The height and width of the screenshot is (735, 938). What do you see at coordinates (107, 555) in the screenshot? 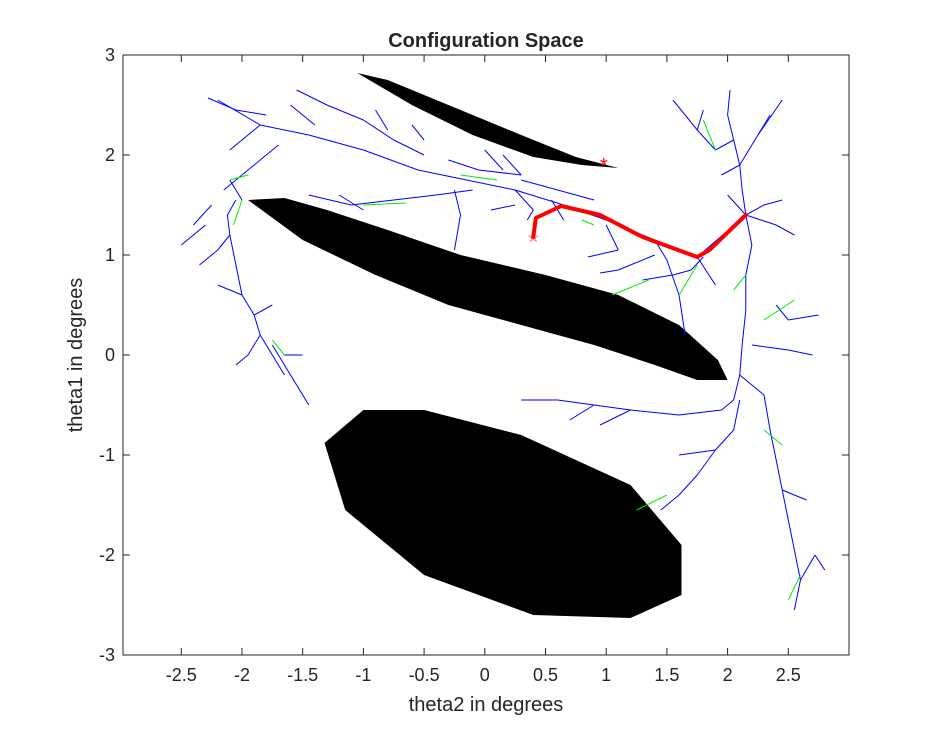
I see `y-tick-label: -2` at bounding box center [107, 555].